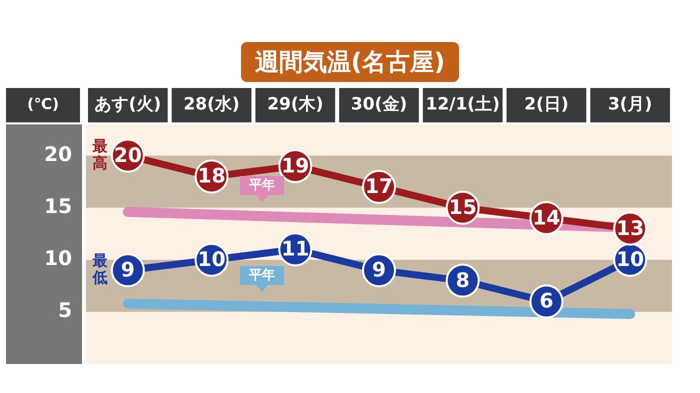  What do you see at coordinates (379, 104) in the screenshot?
I see `x-tick-label: 30(金)` at bounding box center [379, 104].